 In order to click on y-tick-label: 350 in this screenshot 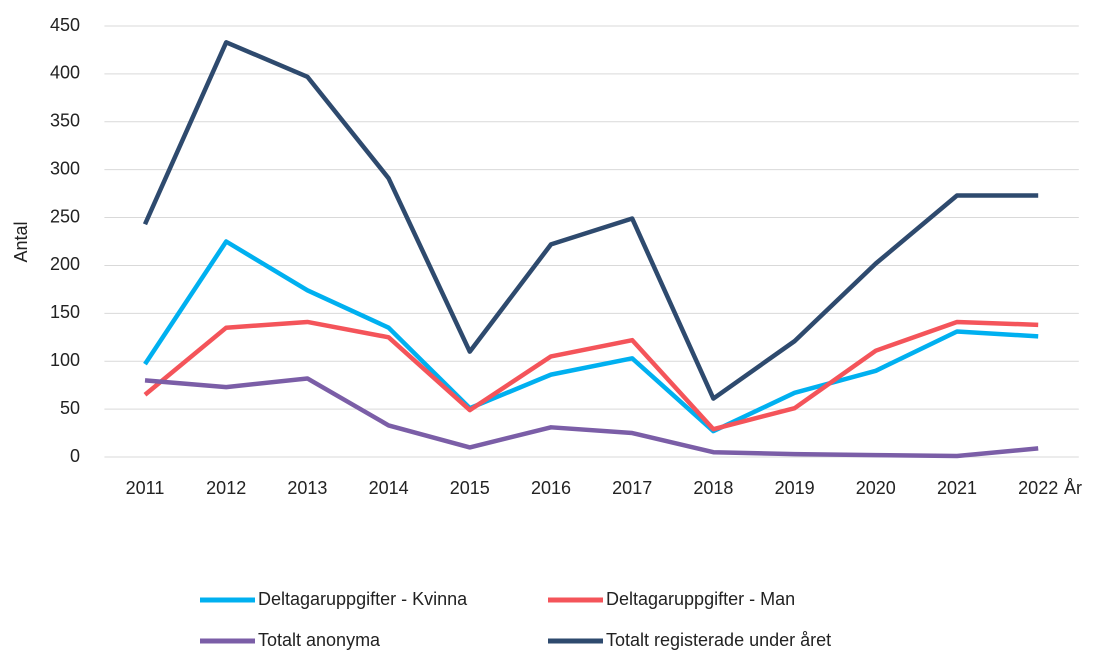, I will do `click(65, 121)`.